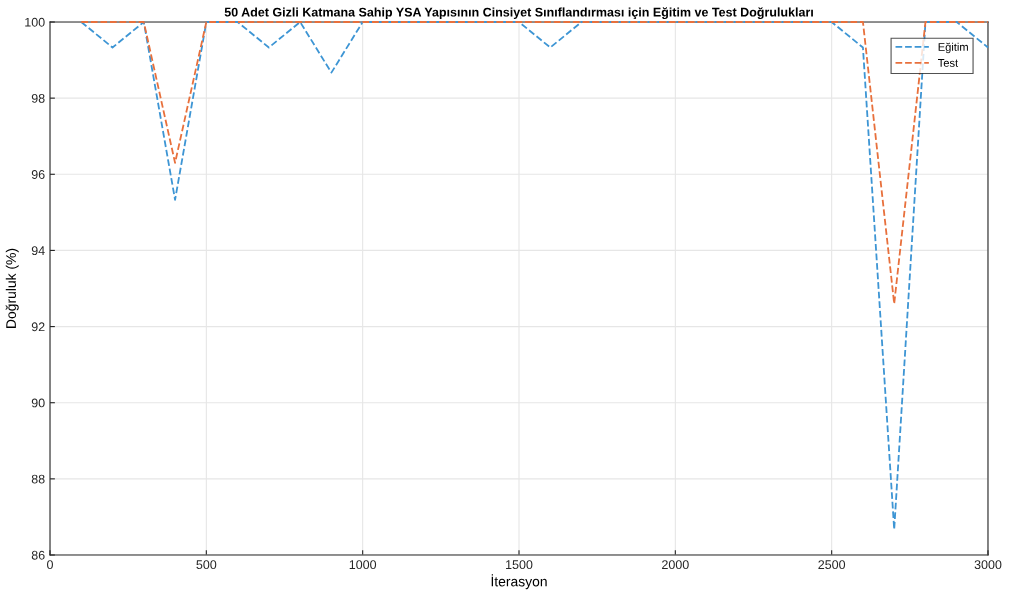  I want to click on y-tick-label: 92, so click(38, 327).